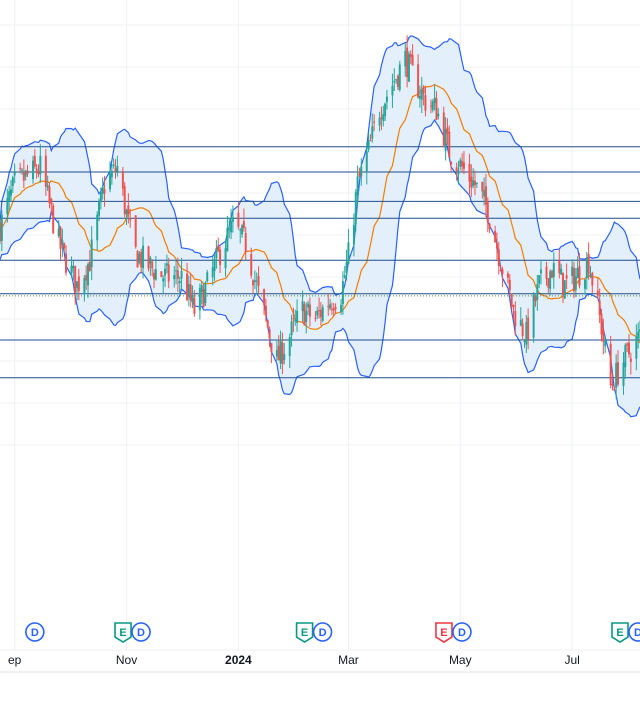 The image size is (640, 708). What do you see at coordinates (126, 660) in the screenshot?
I see `x-tick-label-1: Nov` at bounding box center [126, 660].